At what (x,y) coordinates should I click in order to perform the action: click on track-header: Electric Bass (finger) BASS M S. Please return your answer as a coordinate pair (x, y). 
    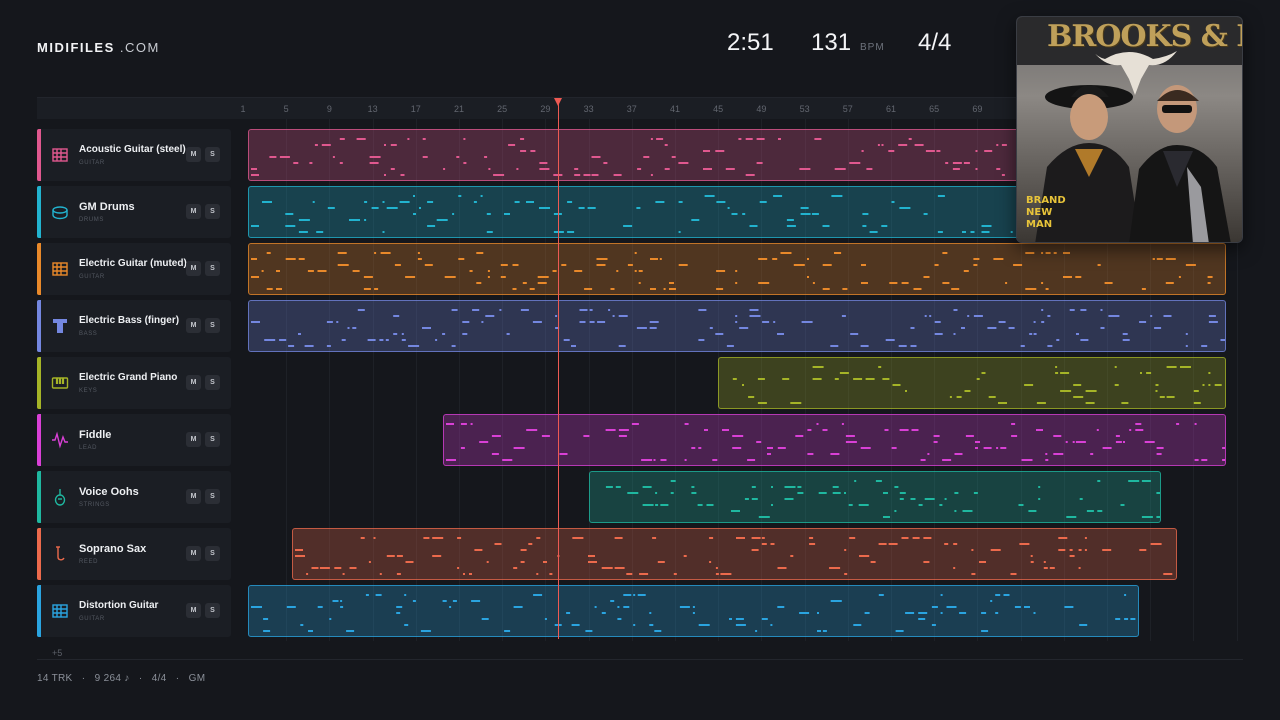
    Looking at the image, I should click on (134, 326).